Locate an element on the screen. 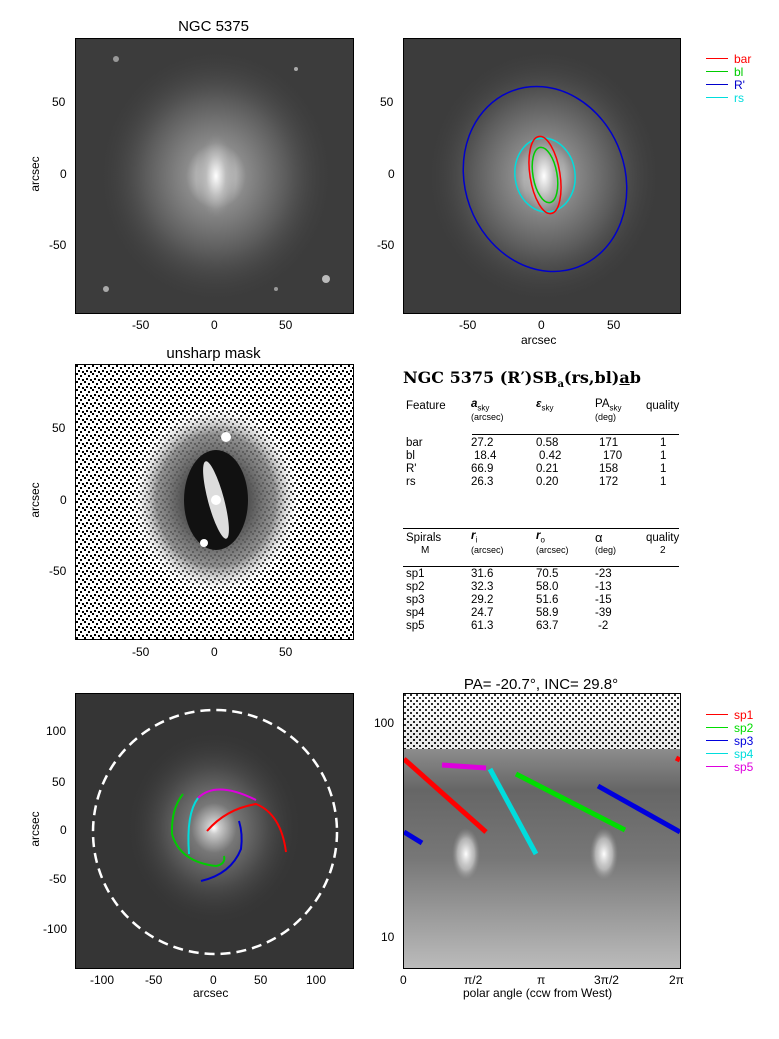  row-ro: 70.5 is located at coordinates (547, 574).